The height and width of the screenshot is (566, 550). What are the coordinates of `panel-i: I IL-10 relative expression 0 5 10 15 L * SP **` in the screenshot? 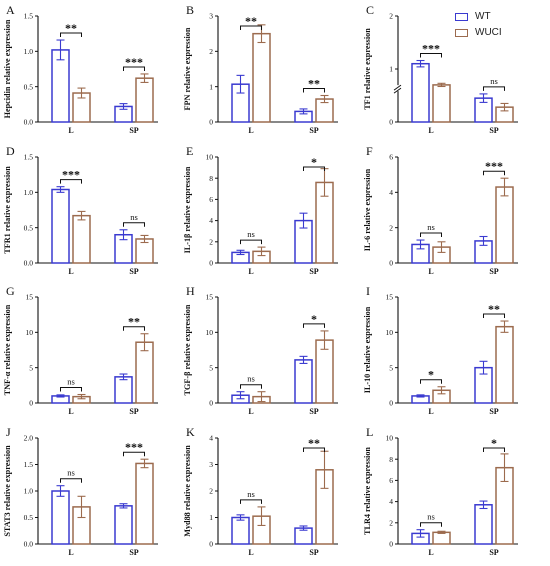 It's located at (440, 350).